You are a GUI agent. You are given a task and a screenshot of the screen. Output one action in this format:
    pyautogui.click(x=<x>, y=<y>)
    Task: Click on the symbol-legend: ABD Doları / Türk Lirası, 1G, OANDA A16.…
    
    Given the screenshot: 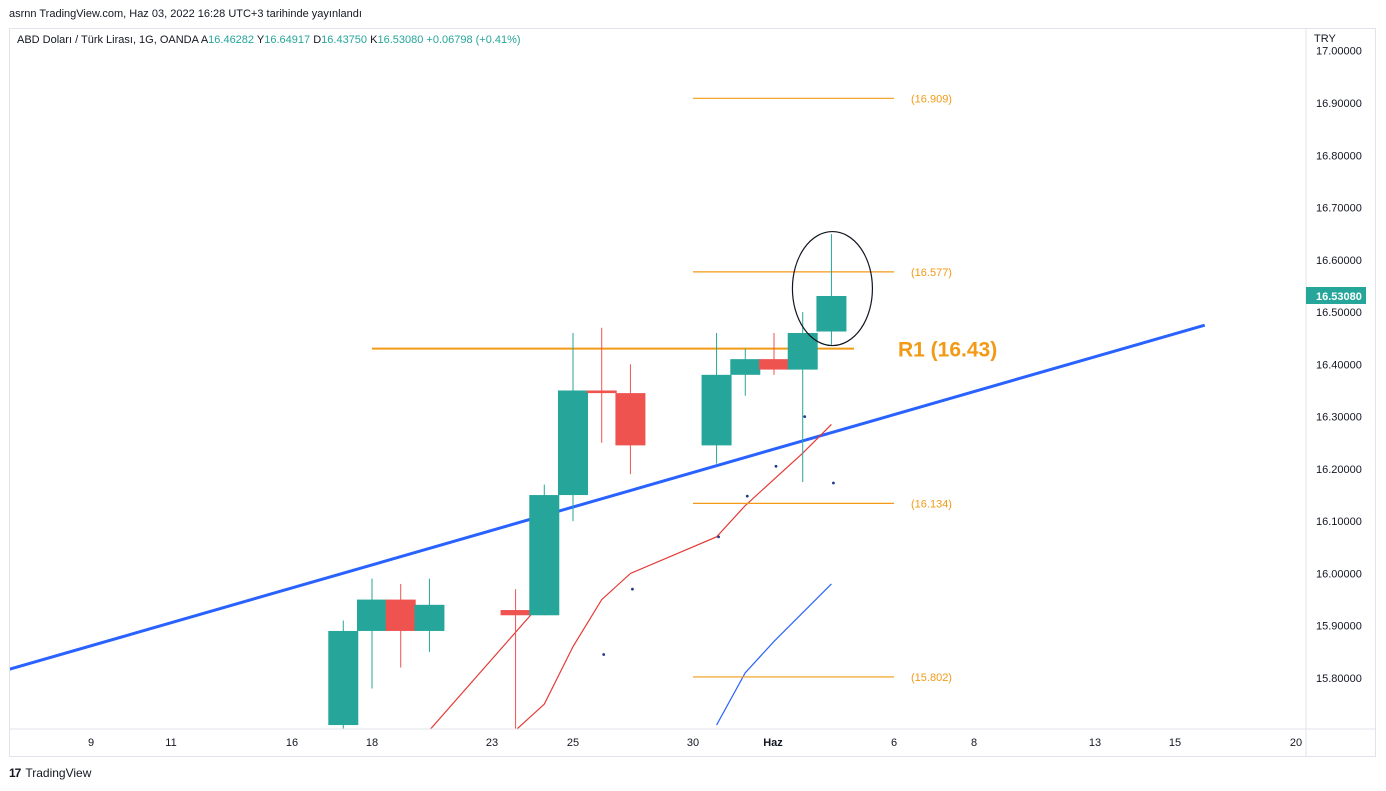 What is the action you would take?
    pyautogui.click(x=269, y=40)
    